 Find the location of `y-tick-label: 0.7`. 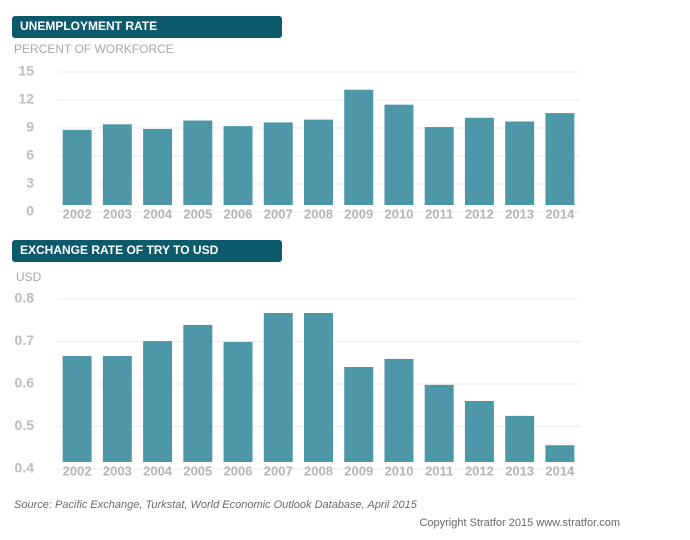

y-tick-label: 0.7 is located at coordinates (25, 340).